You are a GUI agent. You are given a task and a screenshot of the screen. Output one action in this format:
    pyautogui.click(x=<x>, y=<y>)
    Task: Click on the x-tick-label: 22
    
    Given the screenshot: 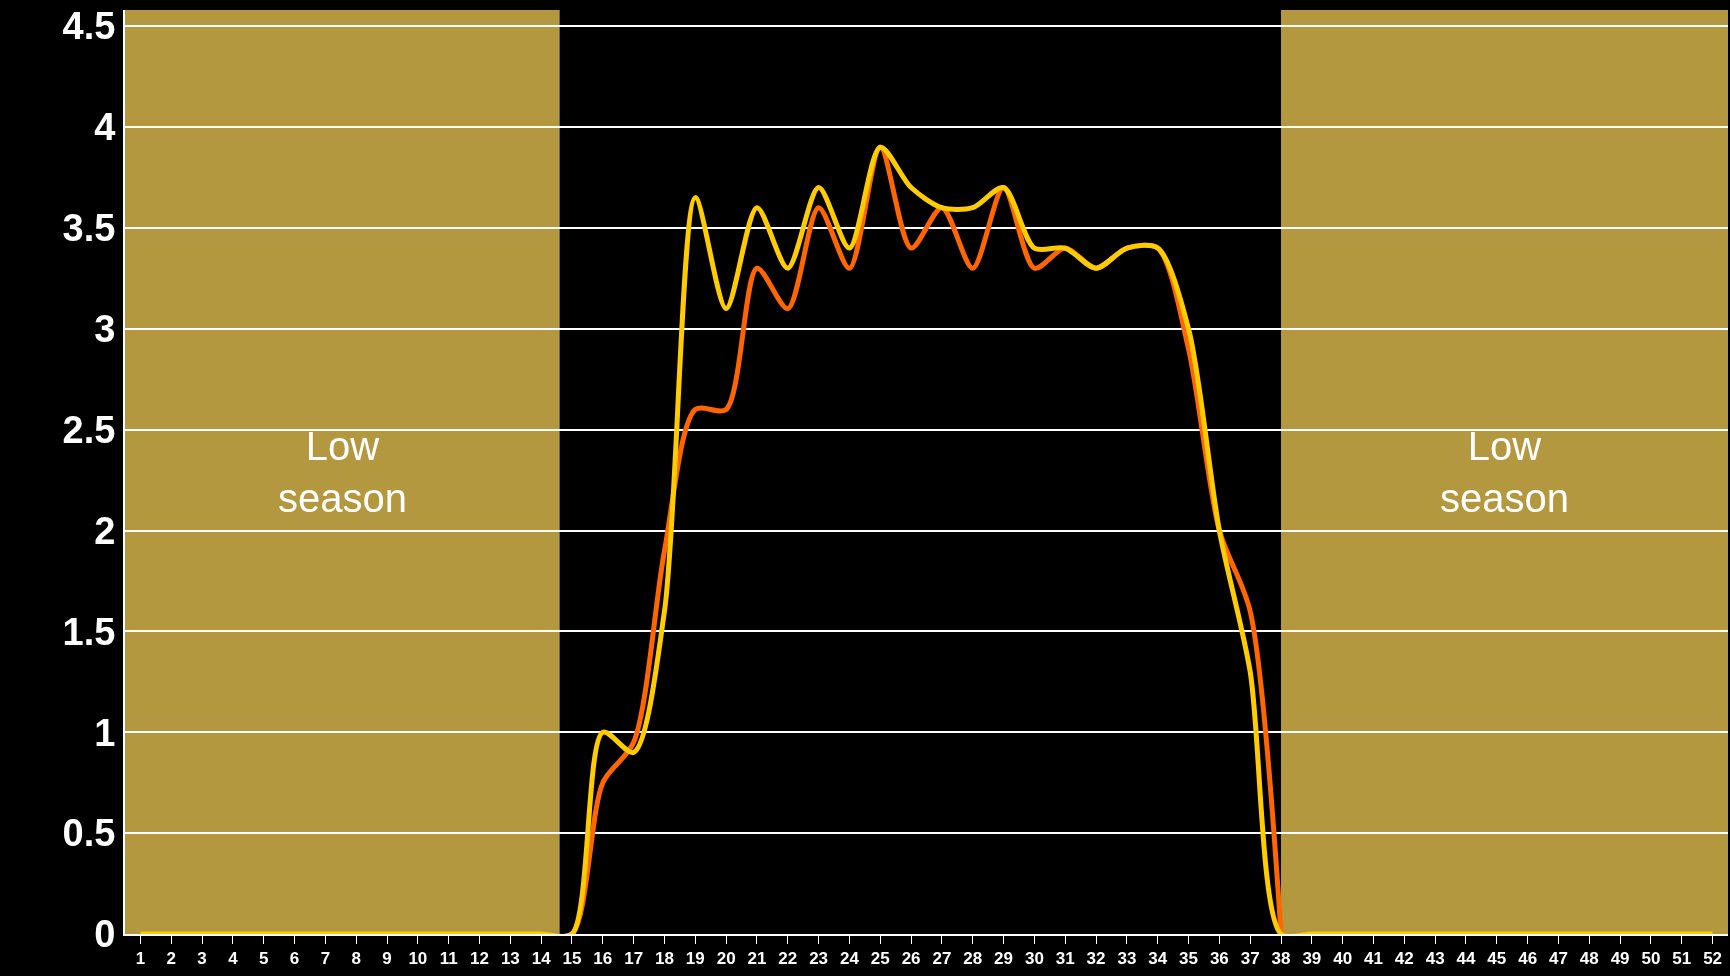 What is the action you would take?
    pyautogui.click(x=788, y=959)
    